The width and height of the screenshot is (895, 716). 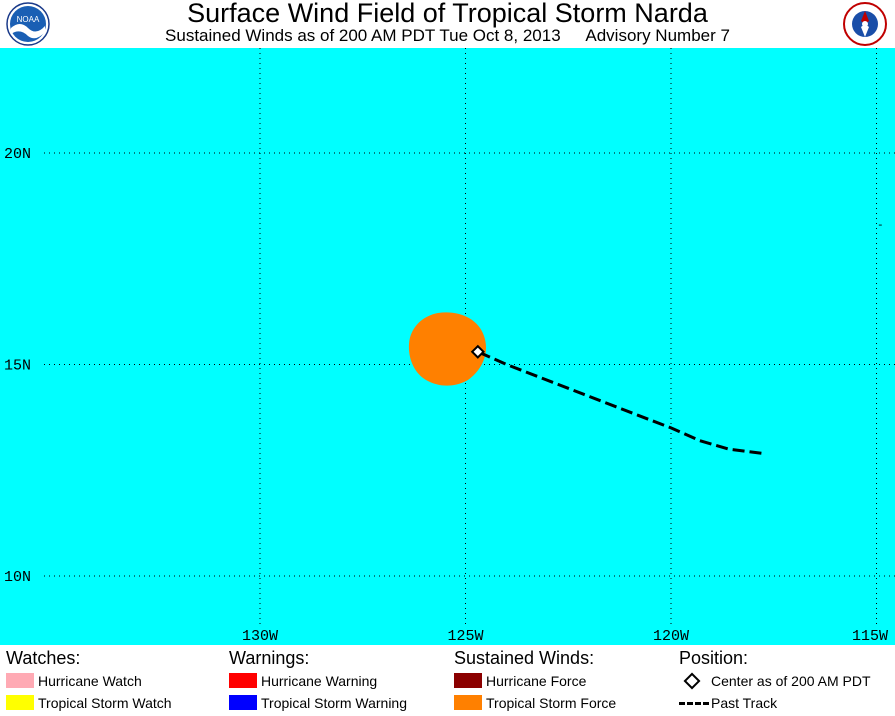 I want to click on hurricane-force-label: Hurricane Force, so click(x=536, y=681).